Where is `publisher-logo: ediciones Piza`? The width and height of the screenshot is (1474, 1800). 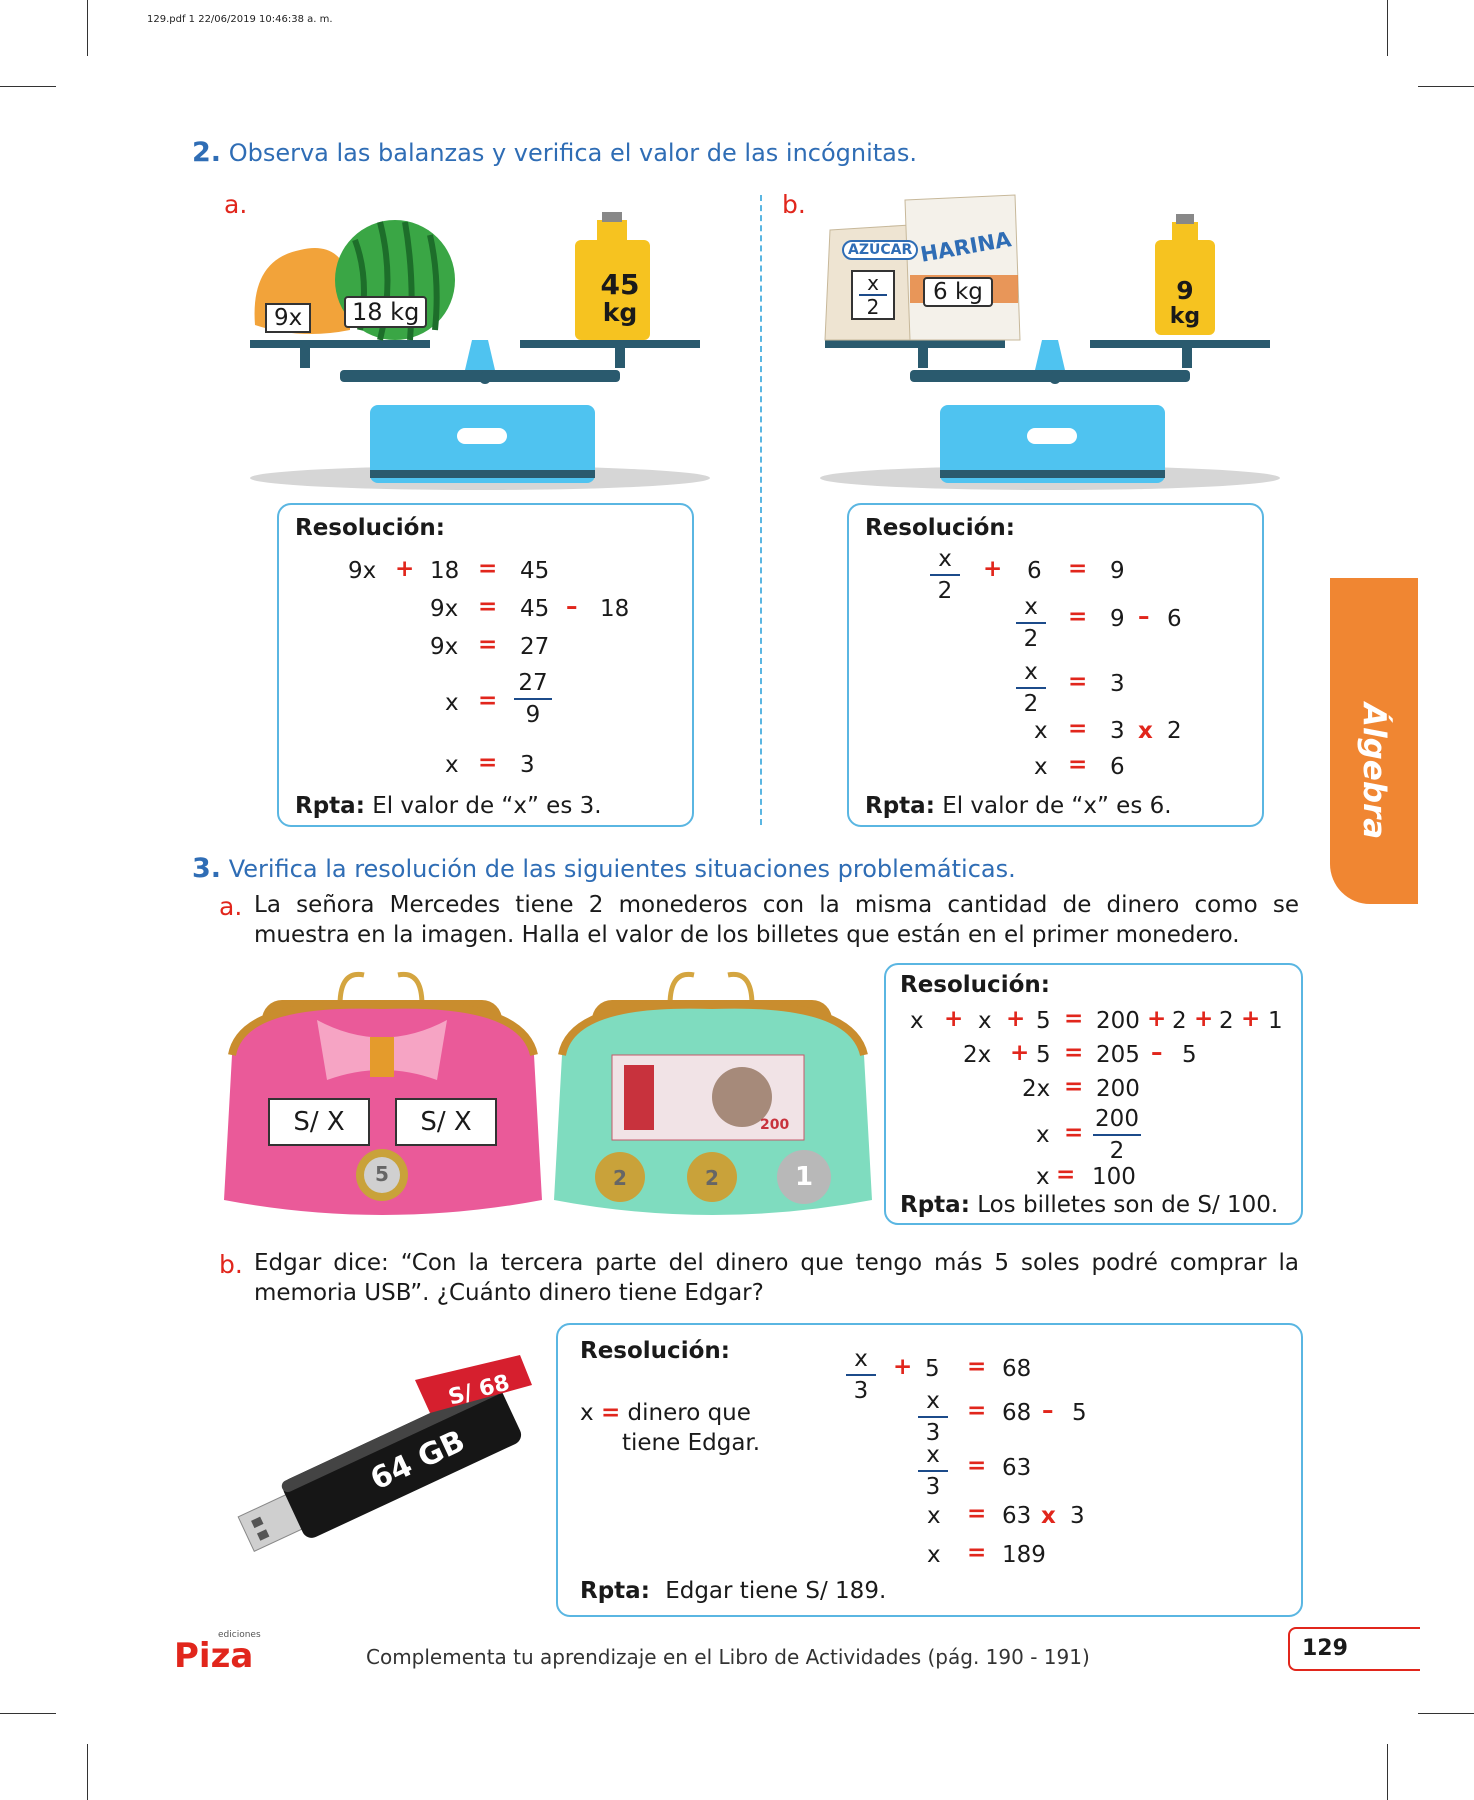
publisher-logo: ediciones Piza is located at coordinates (217, 1651).